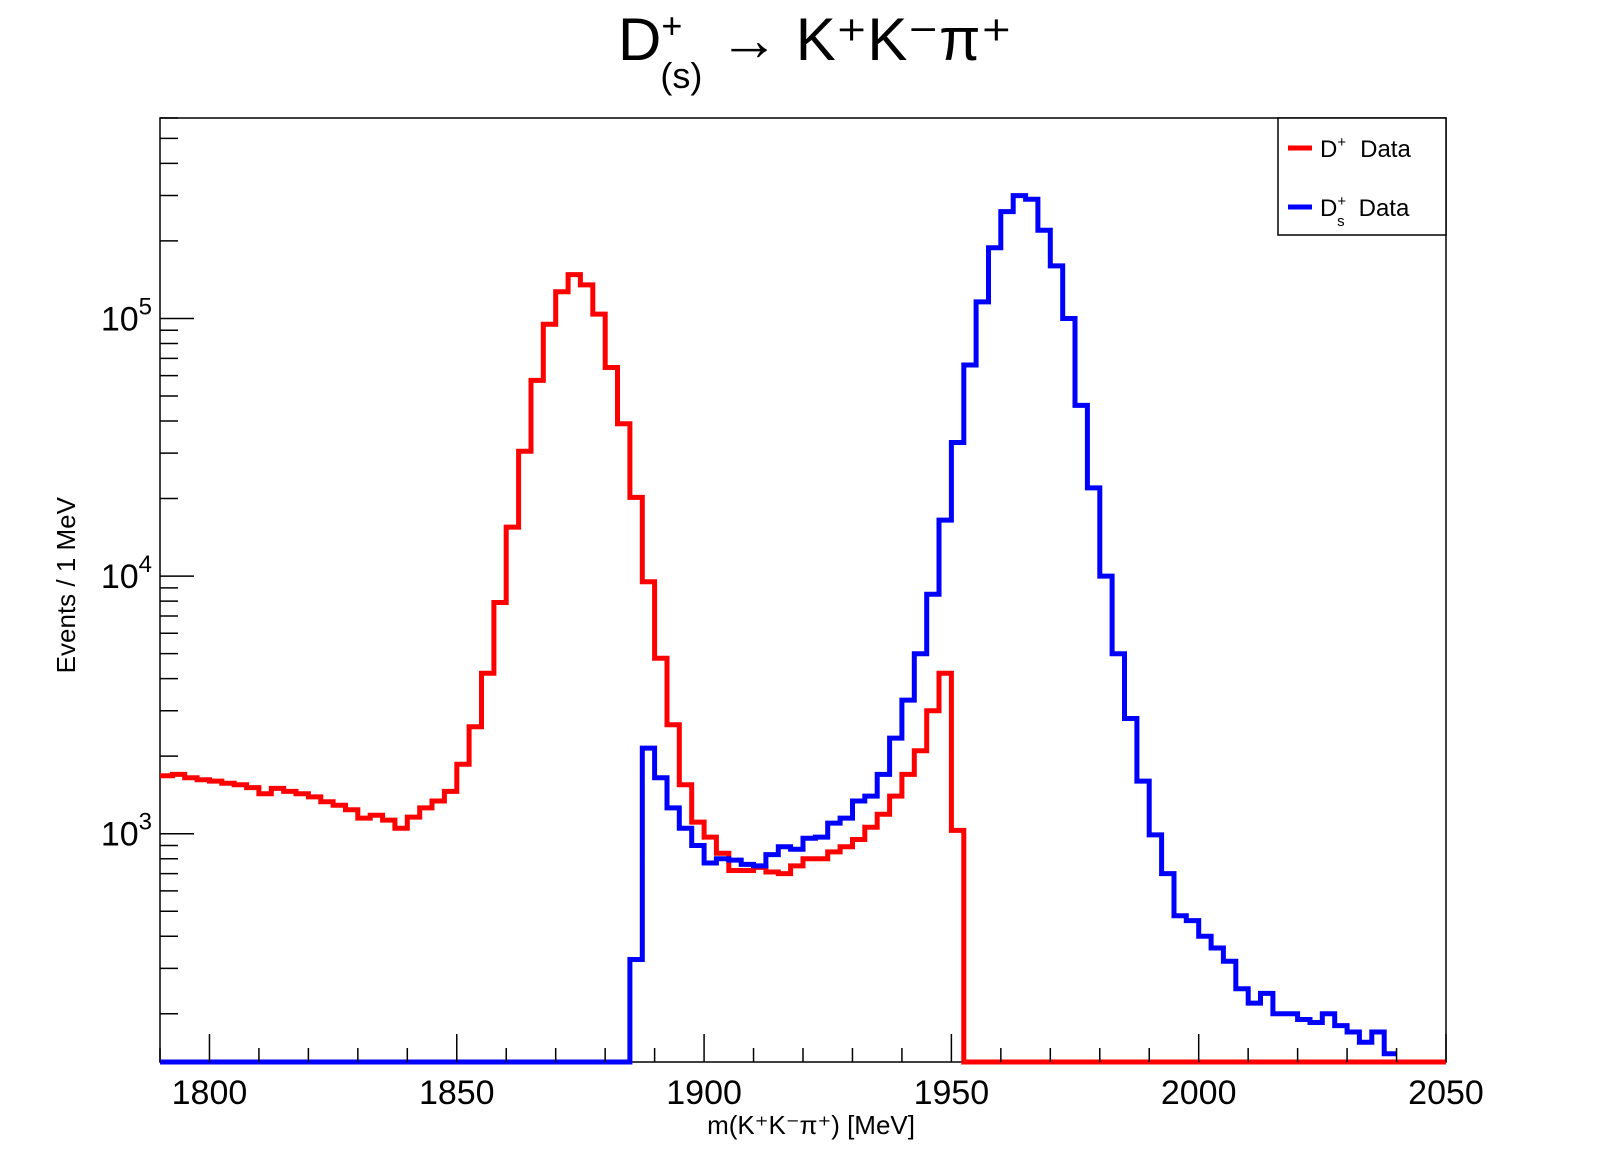 The height and width of the screenshot is (1176, 1598). I want to click on y-tick-label: 10⁴, so click(126, 573).